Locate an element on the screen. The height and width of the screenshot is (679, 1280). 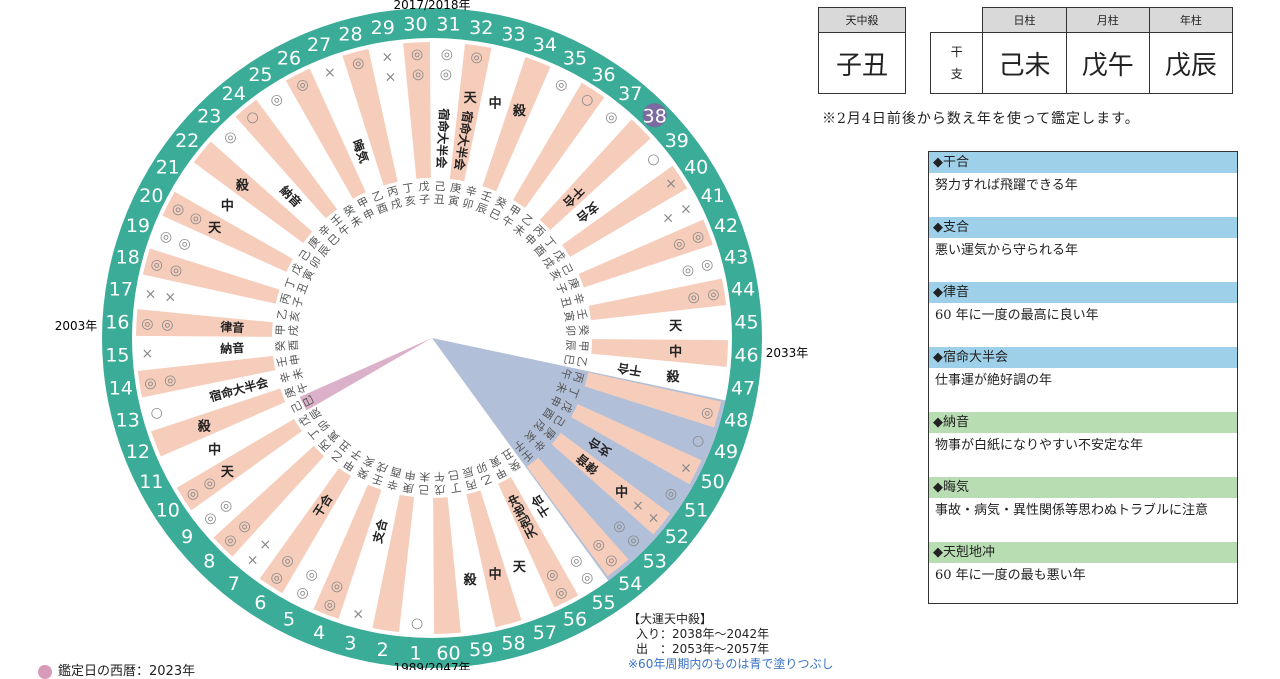
kanshi-char: 壬 is located at coordinates (581, 314).